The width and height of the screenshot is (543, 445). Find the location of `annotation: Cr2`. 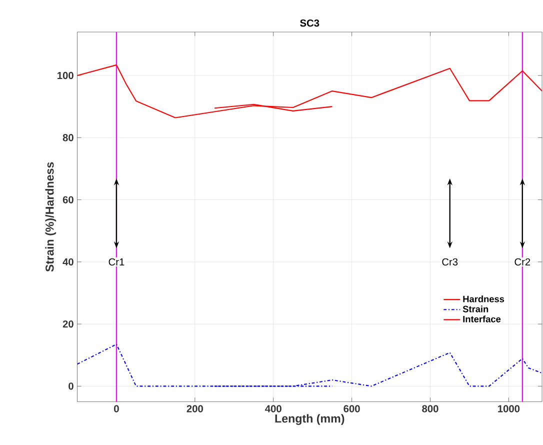

annotation: Cr2 is located at coordinates (522, 262).